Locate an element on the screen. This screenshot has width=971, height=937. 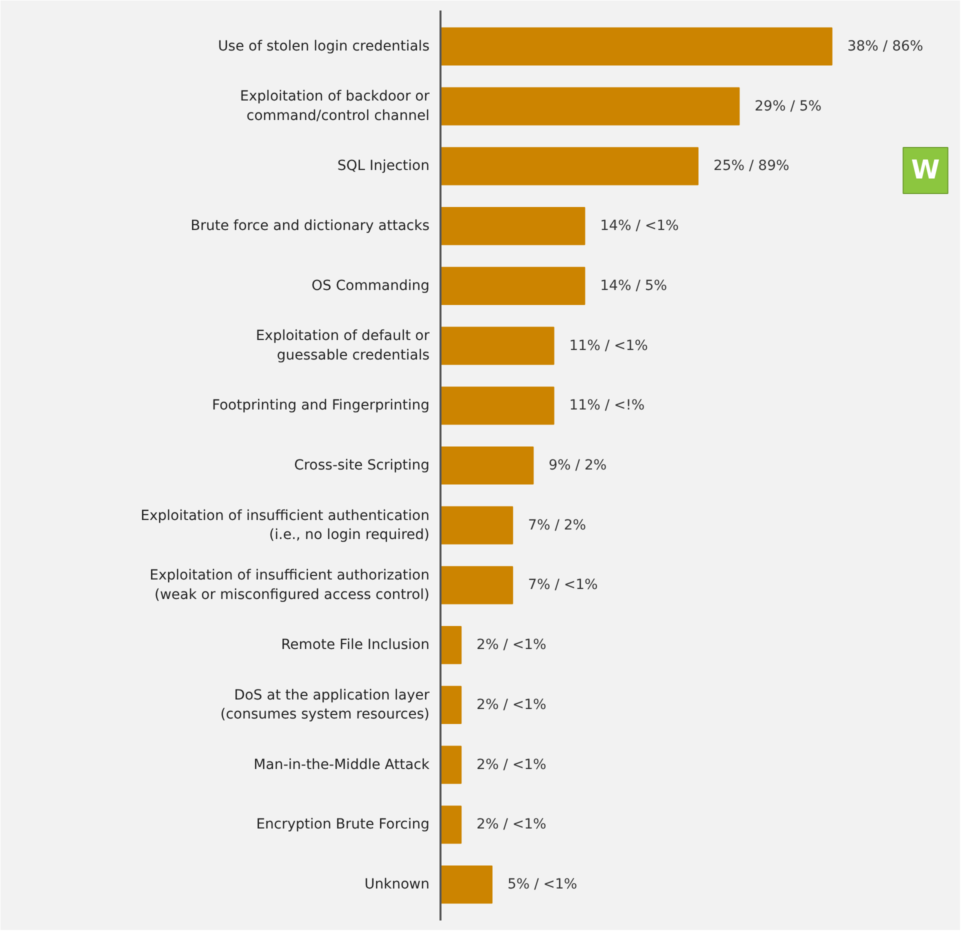
data-label: 14% / 5% is located at coordinates (634, 286).